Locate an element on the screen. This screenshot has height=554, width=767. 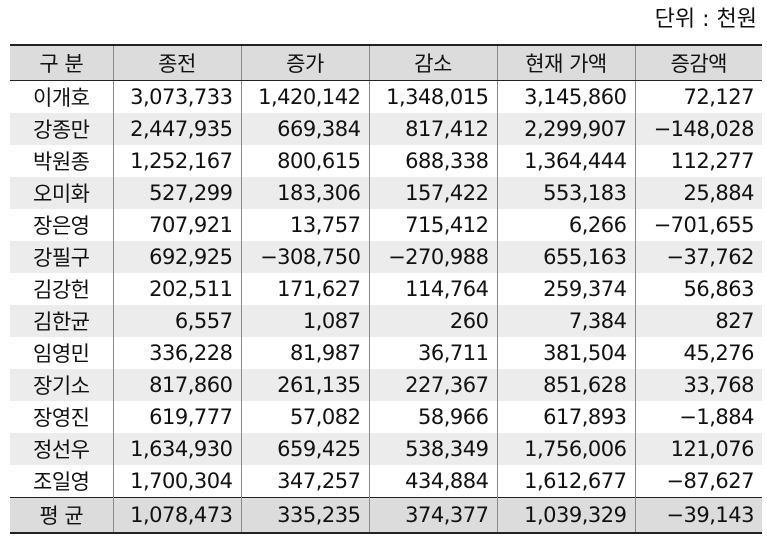
previous-cell: 1,634,930 is located at coordinates (177, 449).